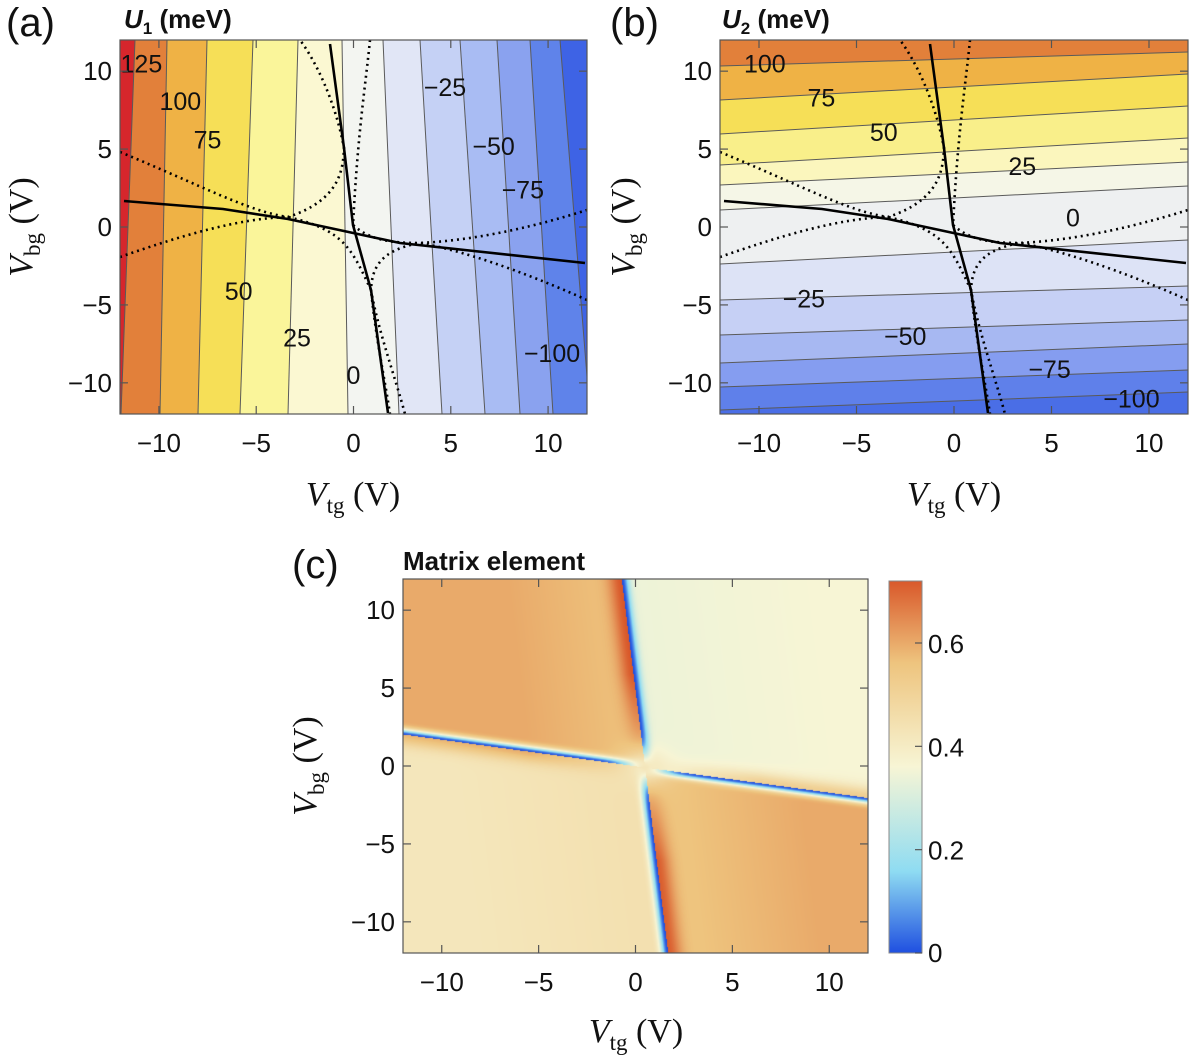  Describe the element at coordinates (946, 747) in the screenshot. I see `colorbar-tick-label: 0.4` at that location.